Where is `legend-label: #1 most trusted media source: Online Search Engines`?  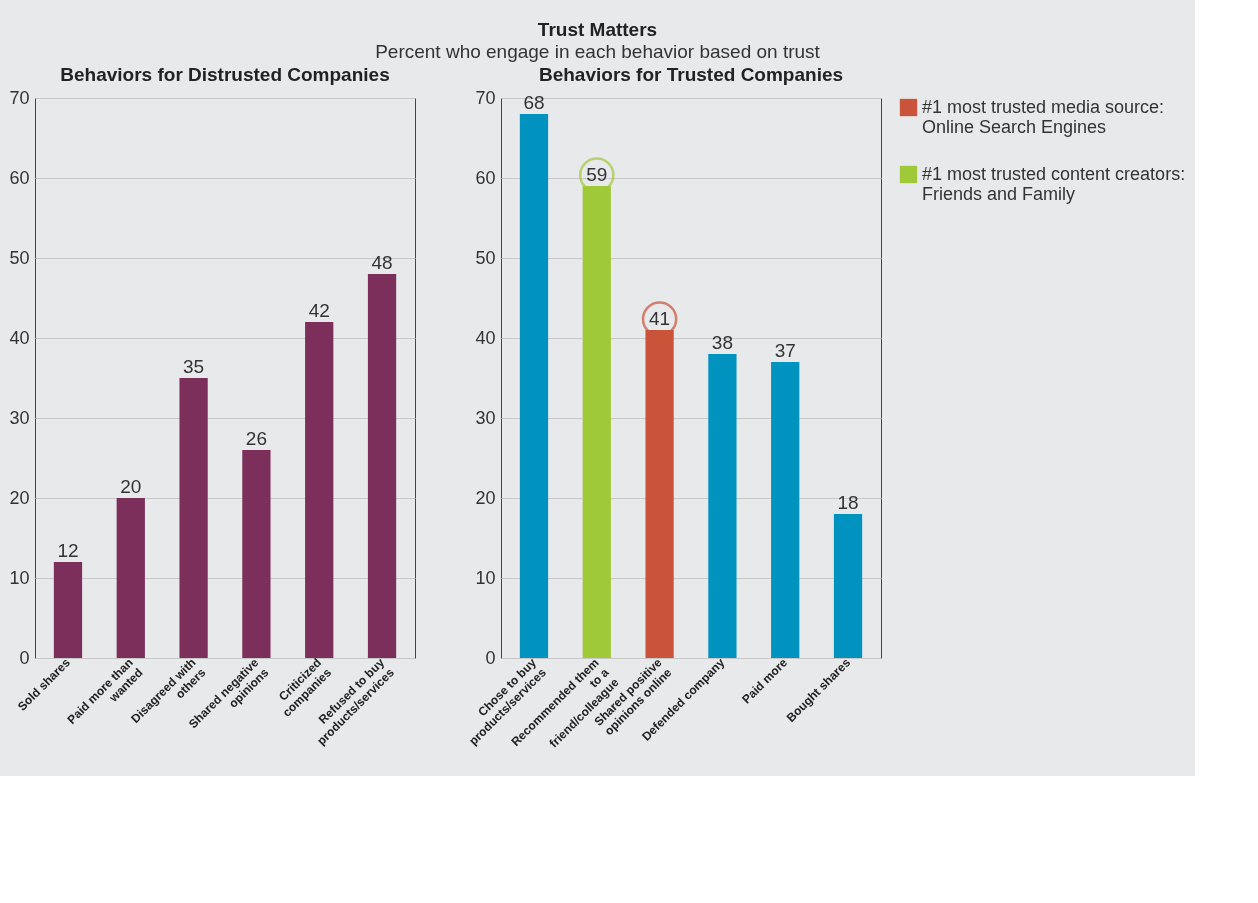 legend-label: #1 most trusted media source: Online Search Engines is located at coordinates (1043, 116).